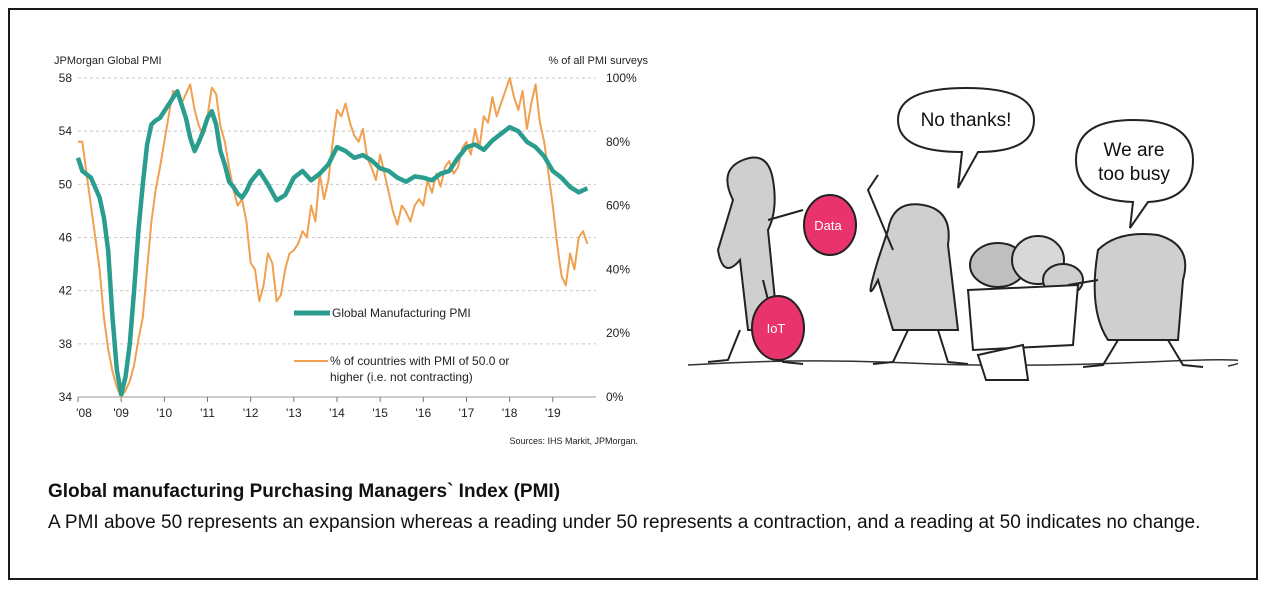 This screenshot has height=592, width=1268. What do you see at coordinates (66, 291) in the screenshot?
I see `left-tick-label: 42` at bounding box center [66, 291].